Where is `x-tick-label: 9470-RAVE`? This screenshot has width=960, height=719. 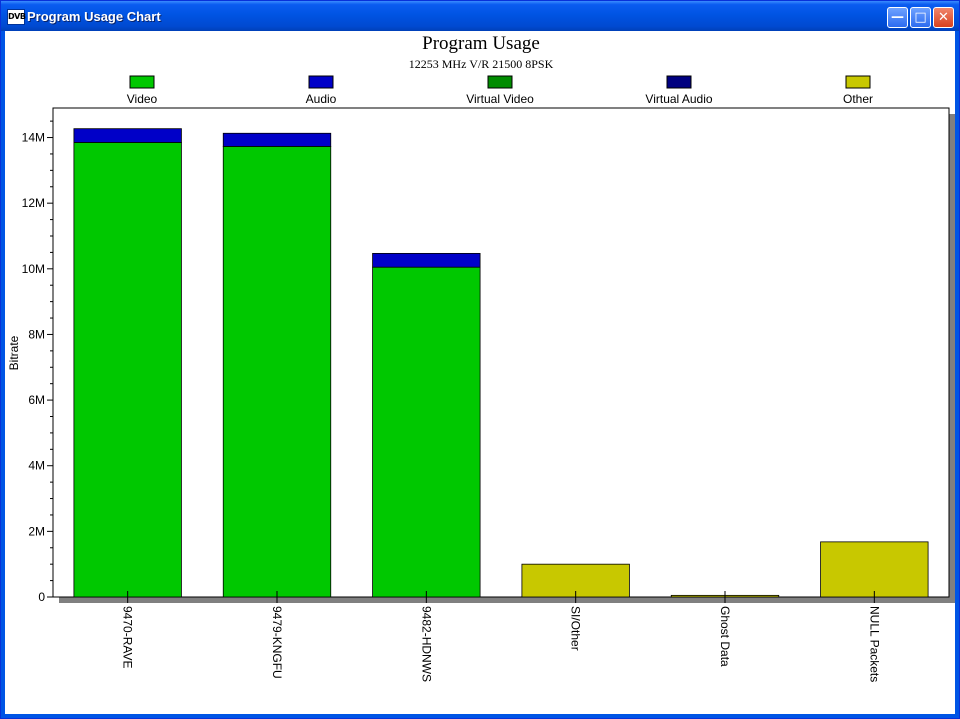 x-tick-label: 9470-RAVE is located at coordinates (128, 637).